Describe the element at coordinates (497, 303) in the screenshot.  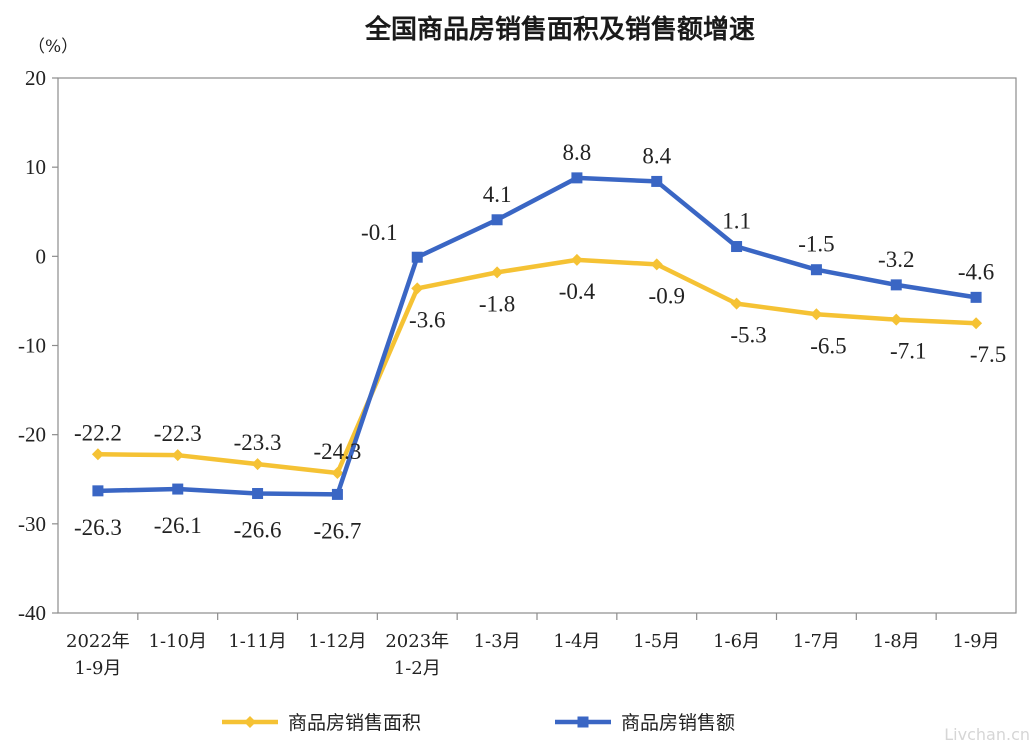
I see `data-label: -1.8` at that location.